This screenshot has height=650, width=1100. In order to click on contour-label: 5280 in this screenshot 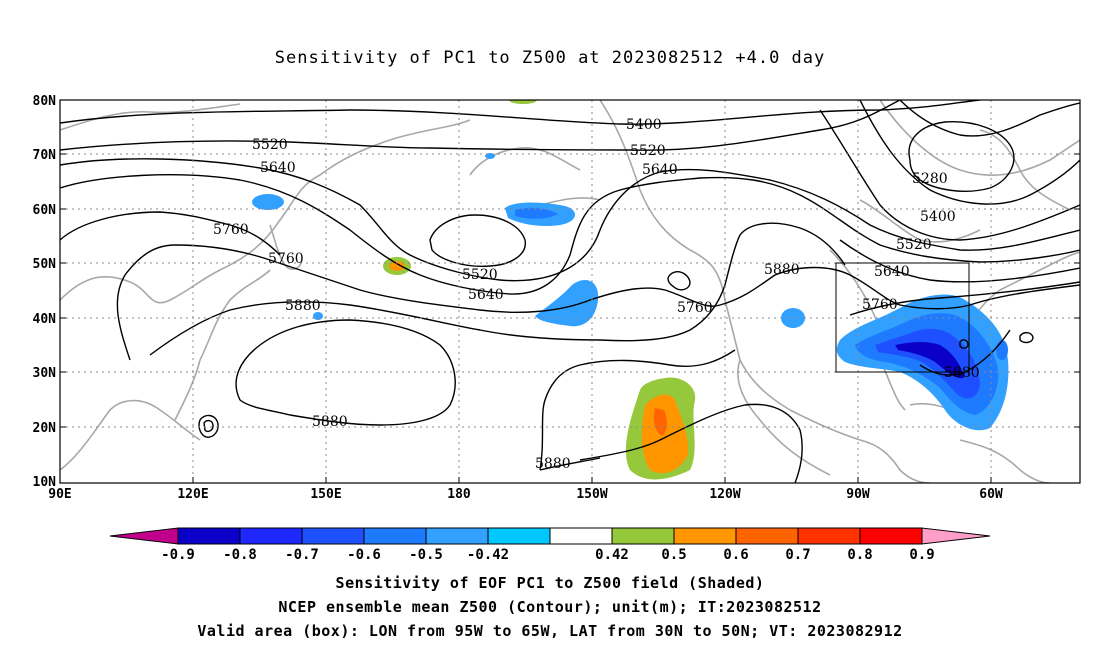, I will do `click(930, 179)`.